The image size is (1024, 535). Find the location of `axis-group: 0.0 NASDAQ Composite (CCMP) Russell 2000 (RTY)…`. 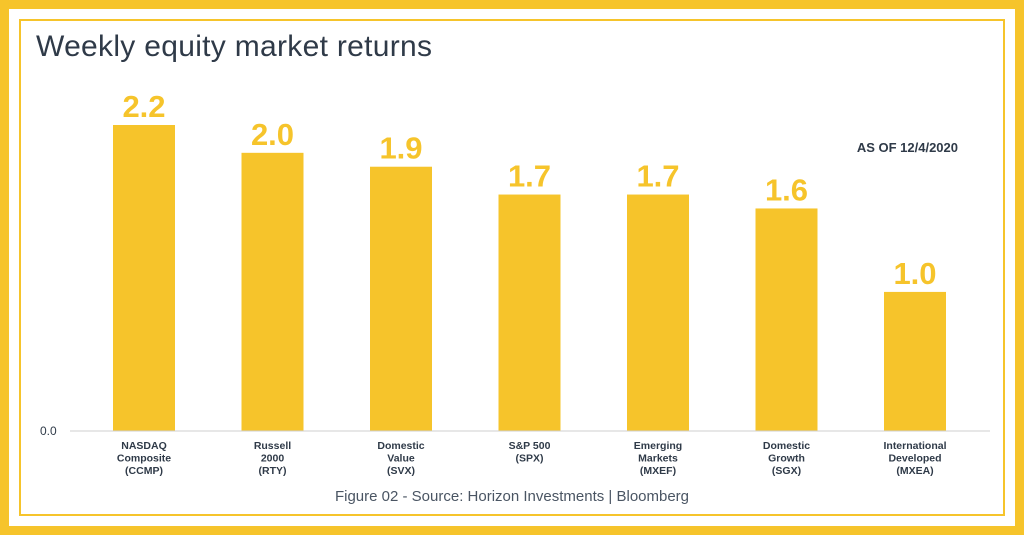

axis-group: 0.0 NASDAQ Composite (CCMP) Russell 2000 (RTY)… is located at coordinates (515, 450).